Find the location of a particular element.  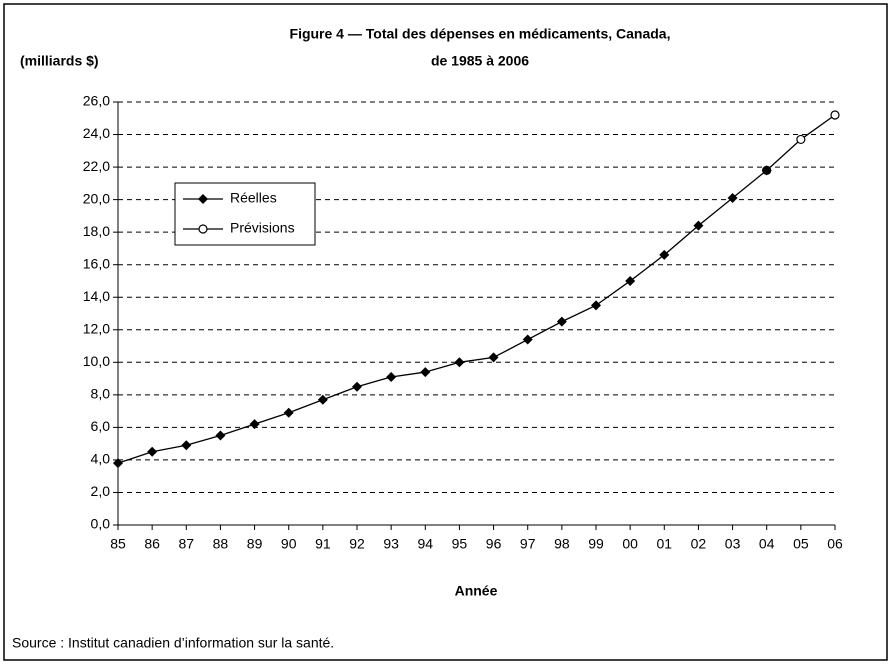

y-tick-label: 0,0 is located at coordinates (101, 524).